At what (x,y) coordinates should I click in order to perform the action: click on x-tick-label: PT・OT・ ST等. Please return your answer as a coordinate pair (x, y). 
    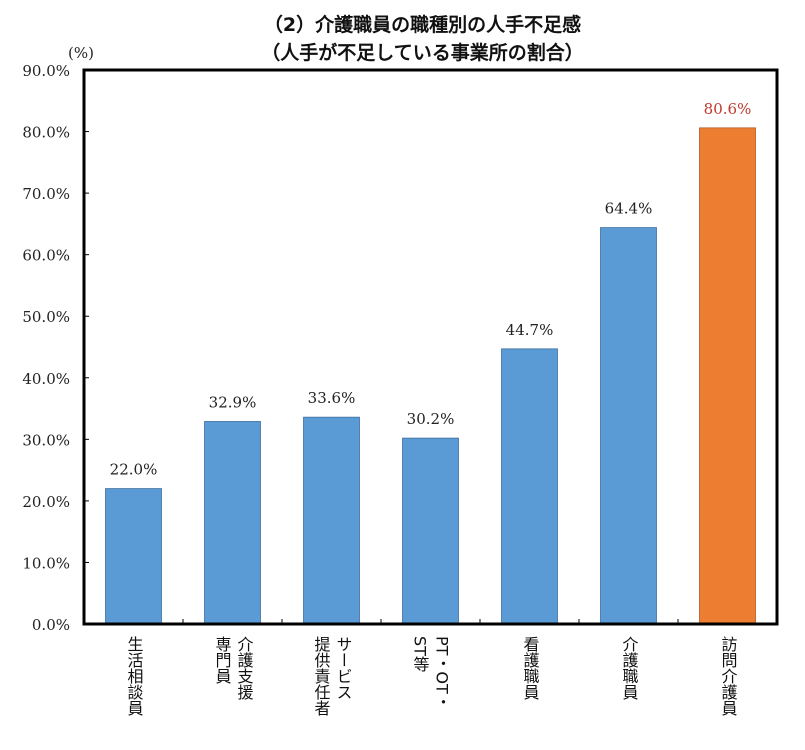
    Looking at the image, I should click on (431, 673).